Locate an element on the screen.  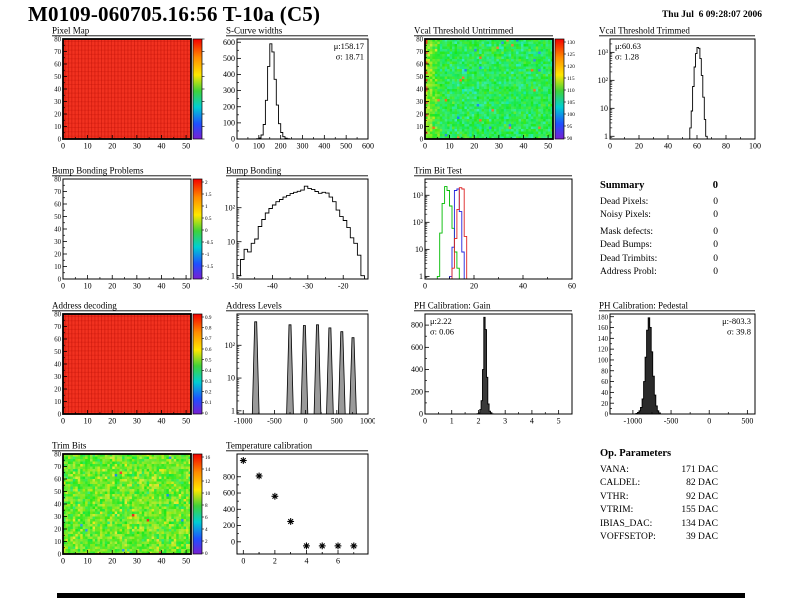
timestamp: Thu Jul 6 09:28:07 2006 is located at coordinates (711, 15).